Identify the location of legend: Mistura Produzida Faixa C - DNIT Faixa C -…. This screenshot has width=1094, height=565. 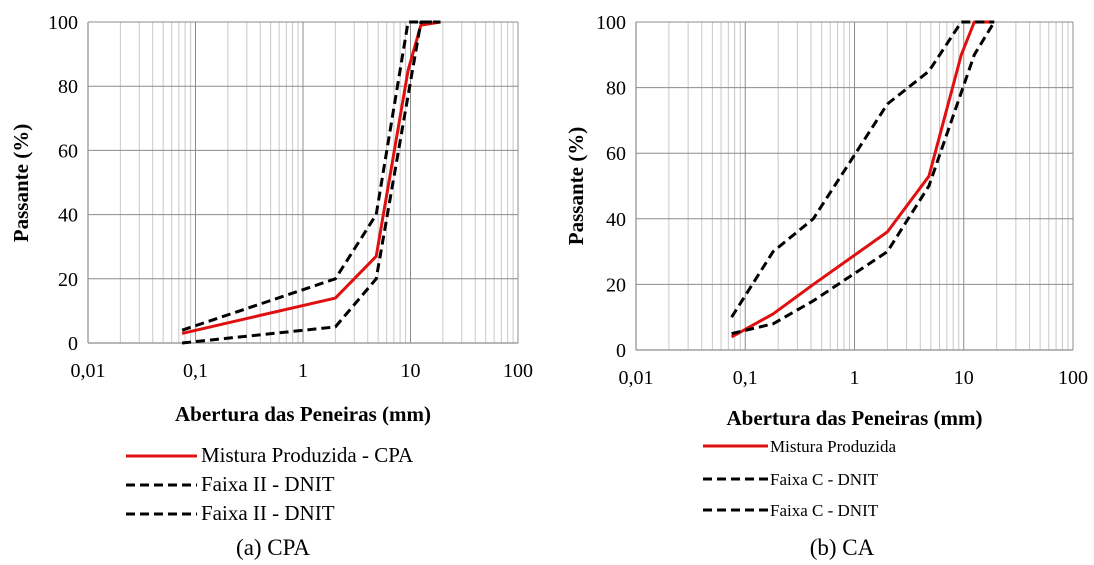
(800, 478).